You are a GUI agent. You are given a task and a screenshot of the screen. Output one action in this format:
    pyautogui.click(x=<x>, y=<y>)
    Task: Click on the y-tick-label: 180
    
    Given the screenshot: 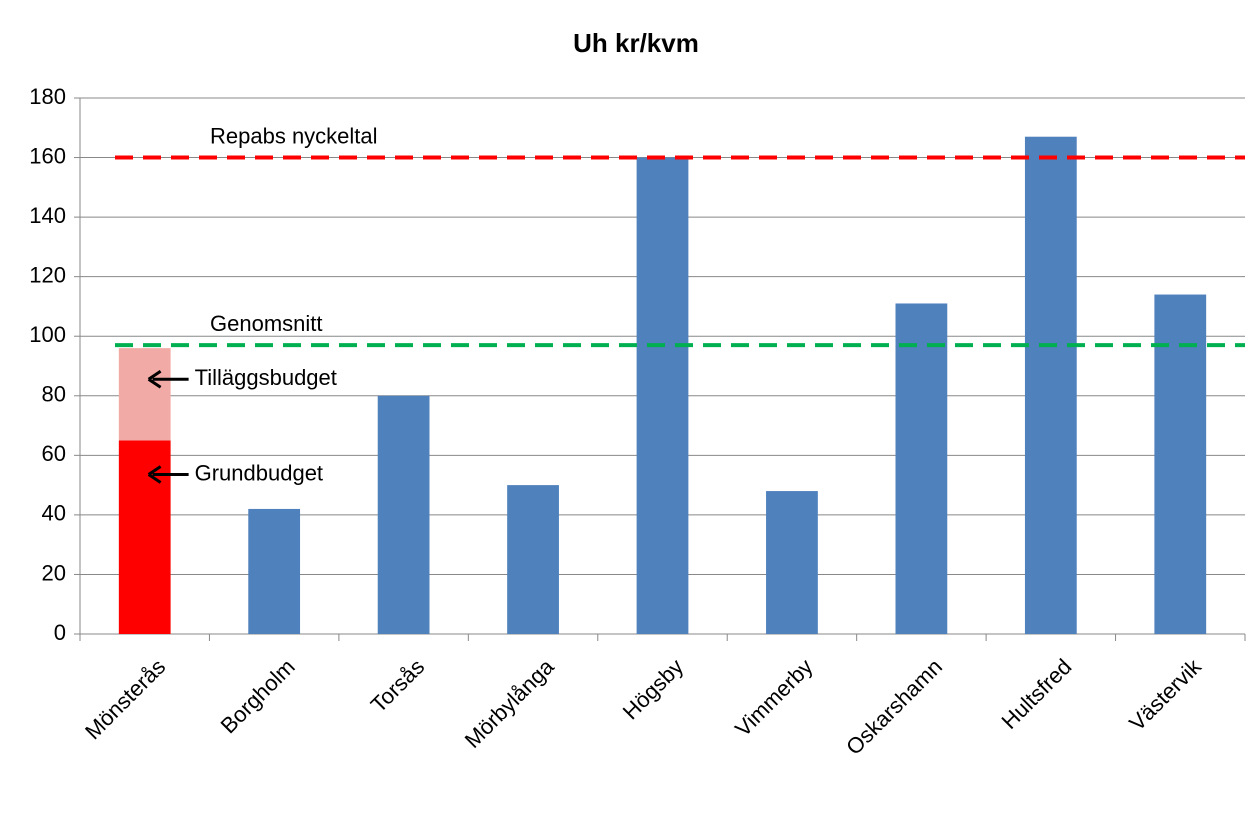 What is the action you would take?
    pyautogui.click(x=47, y=96)
    